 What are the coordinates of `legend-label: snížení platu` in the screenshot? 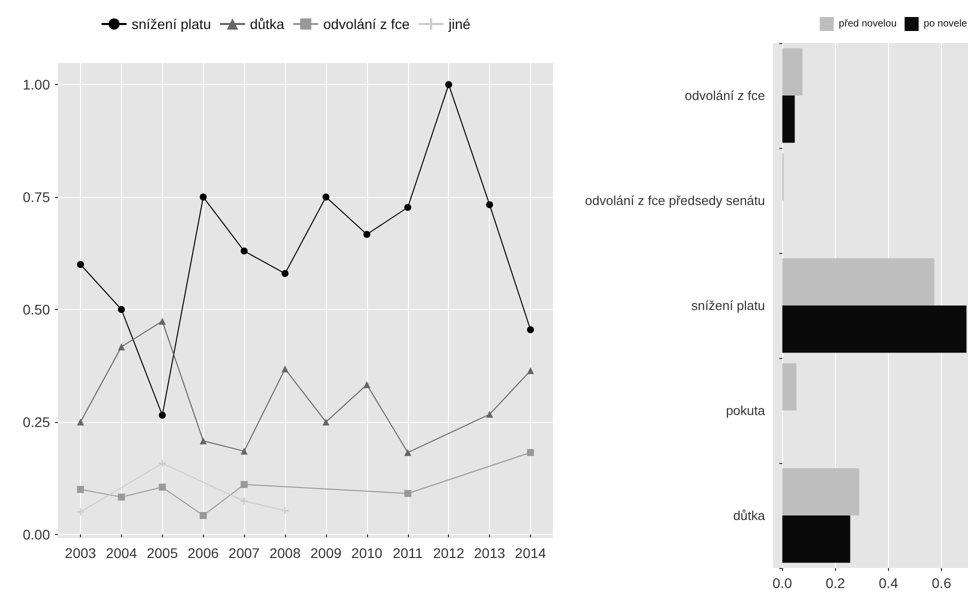 It's located at (171, 24).